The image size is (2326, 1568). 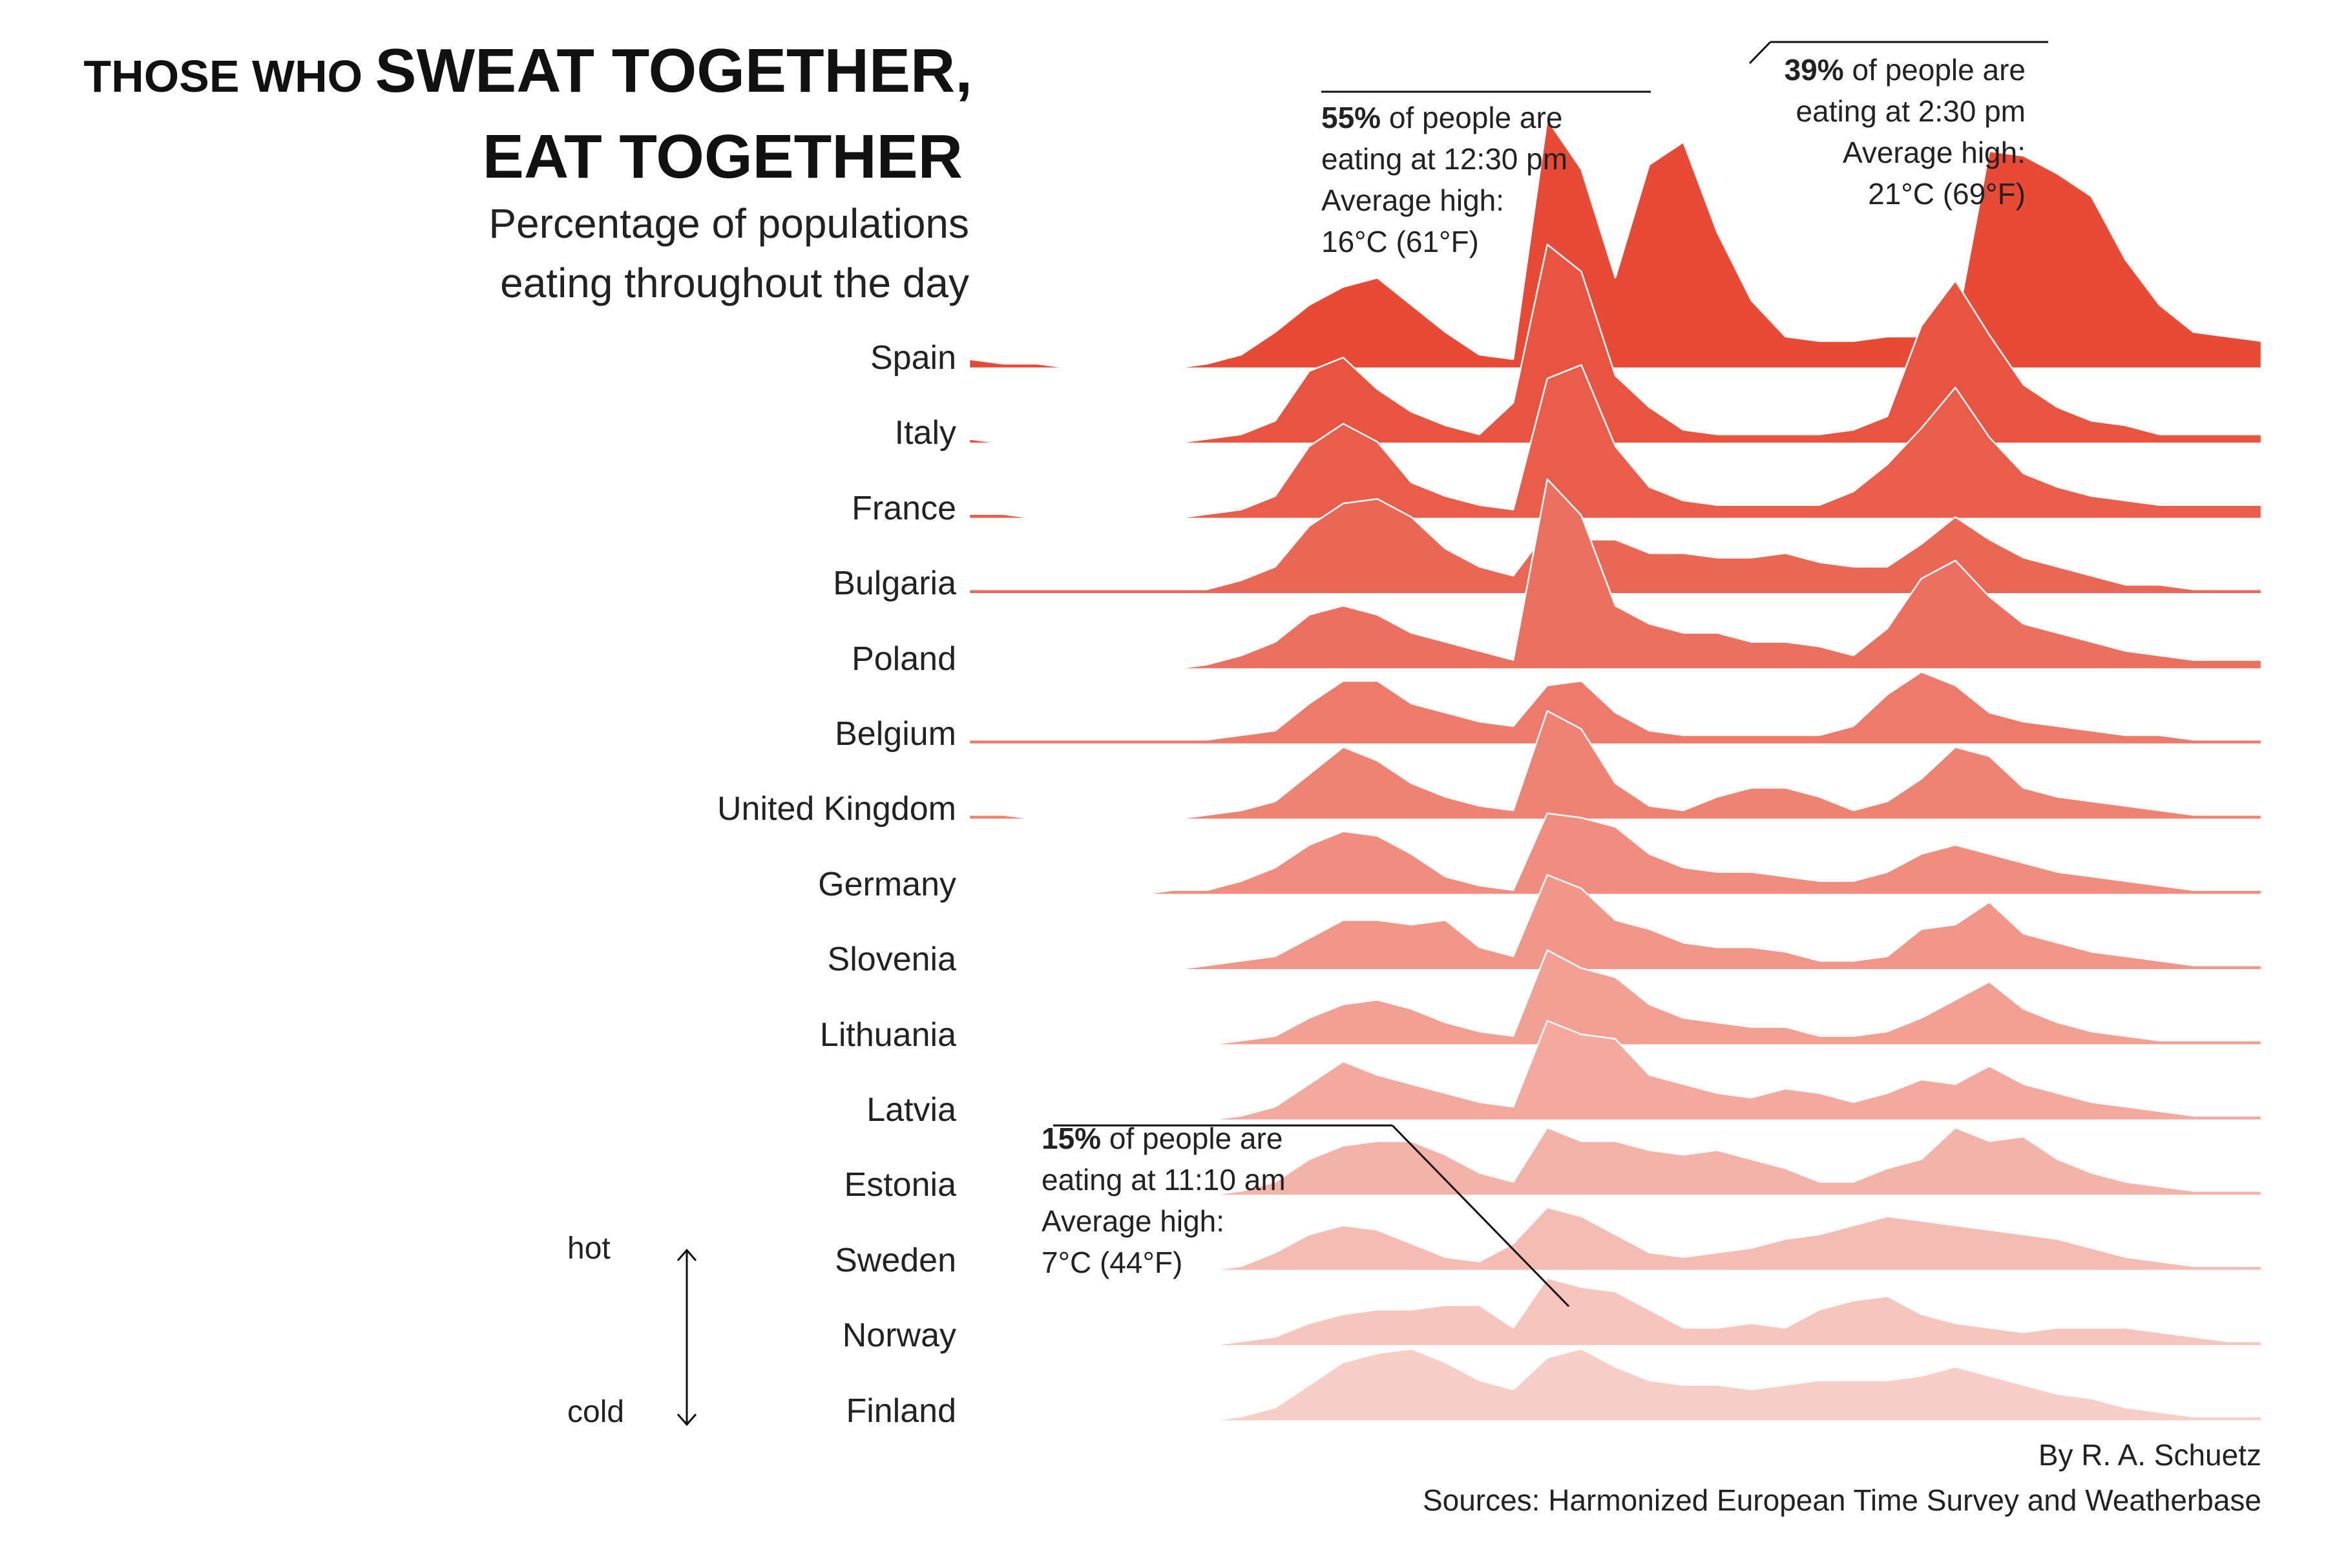 What do you see at coordinates (2149, 1455) in the screenshot?
I see `credit-author: By R. A. Schuetz` at bounding box center [2149, 1455].